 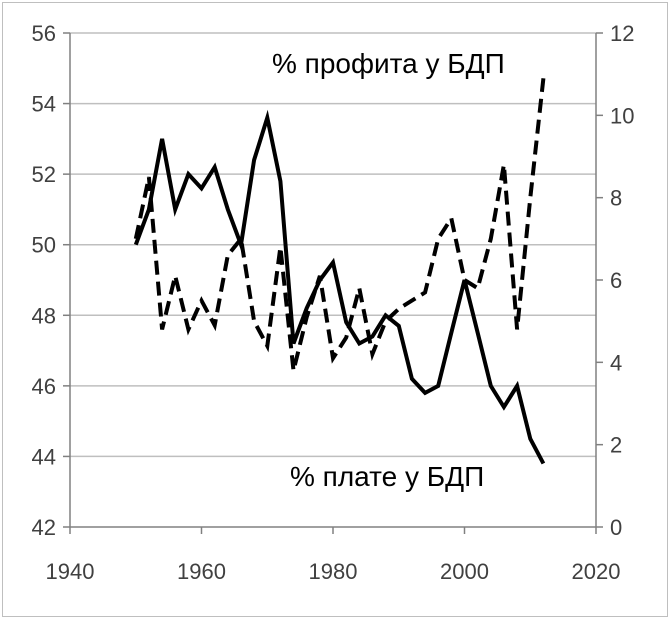 I want to click on y-right-tick-label: 10, so click(x=622, y=115).